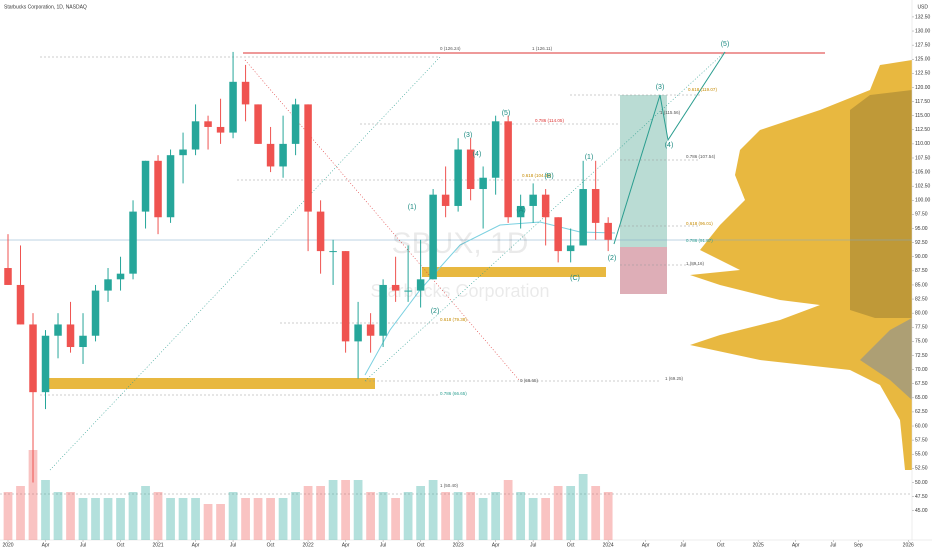  Describe the element at coordinates (921, 257) in the screenshot. I see `y-tick-label: 90.00` at that location.